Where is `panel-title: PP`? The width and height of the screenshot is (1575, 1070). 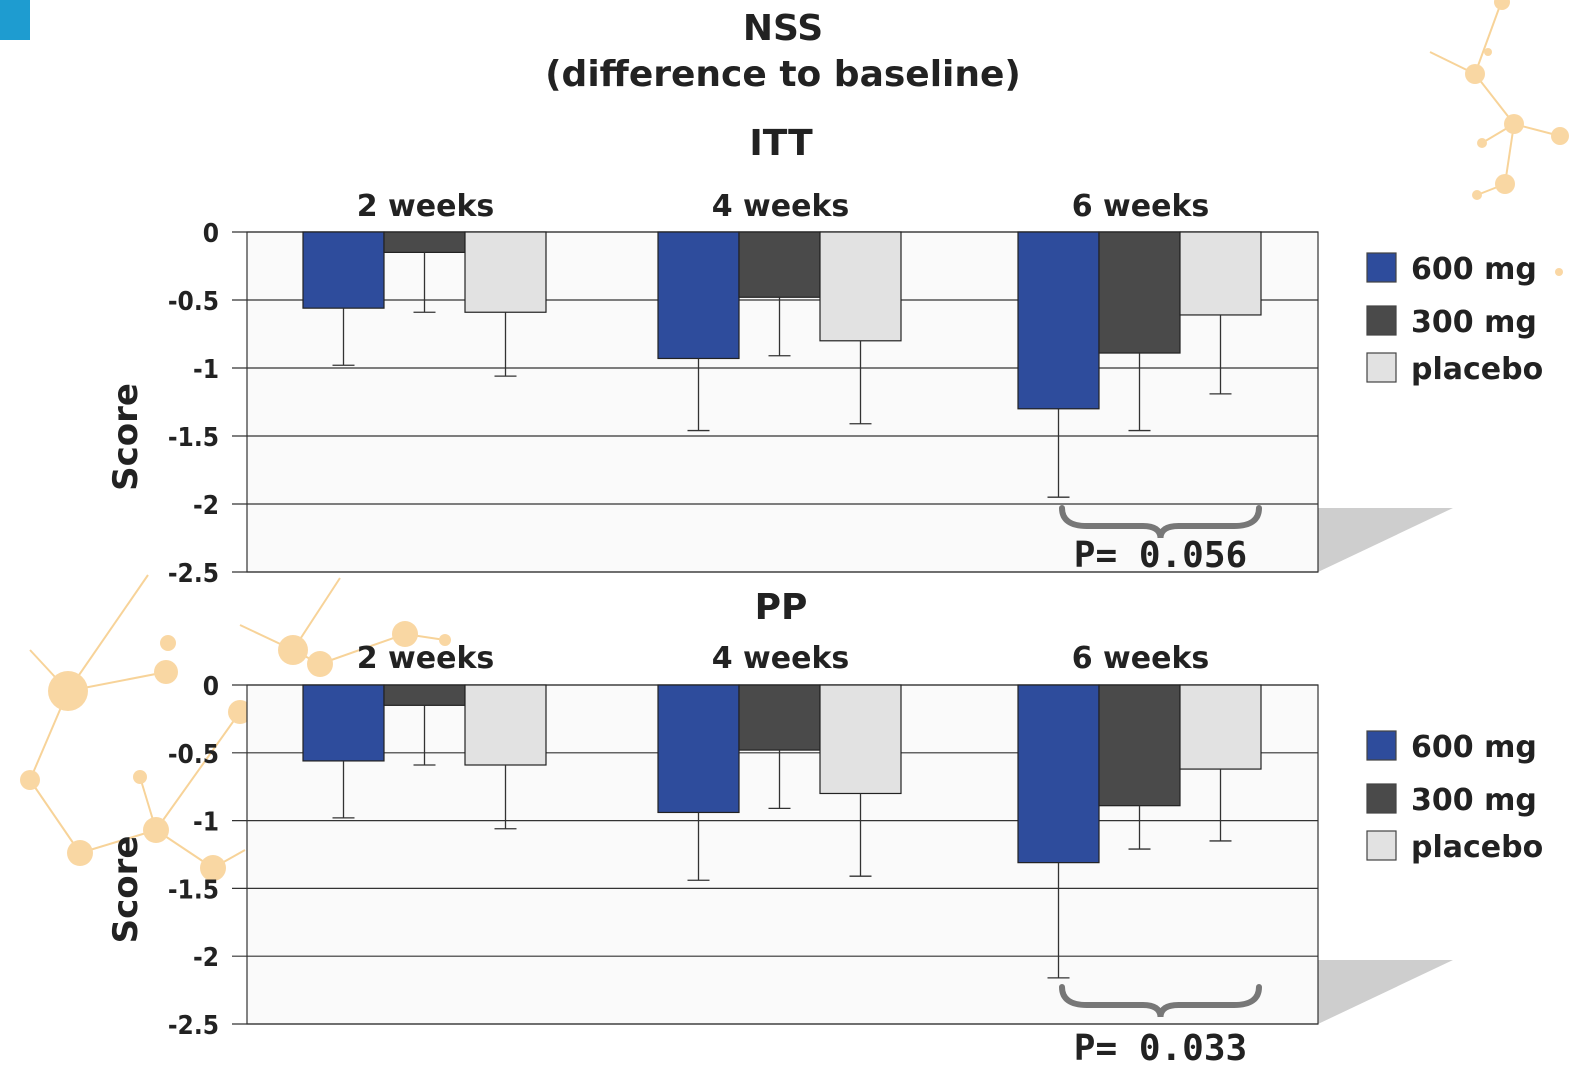
panel-title: PP is located at coordinates (781, 607).